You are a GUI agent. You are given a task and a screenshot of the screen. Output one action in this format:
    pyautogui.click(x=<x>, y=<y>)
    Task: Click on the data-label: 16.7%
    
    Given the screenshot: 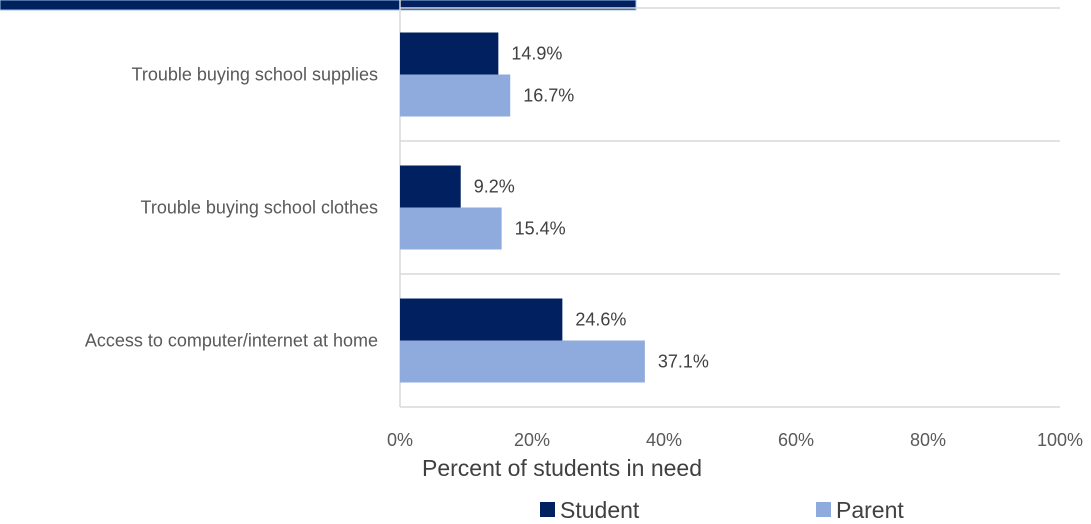 What is the action you would take?
    pyautogui.click(x=548, y=96)
    